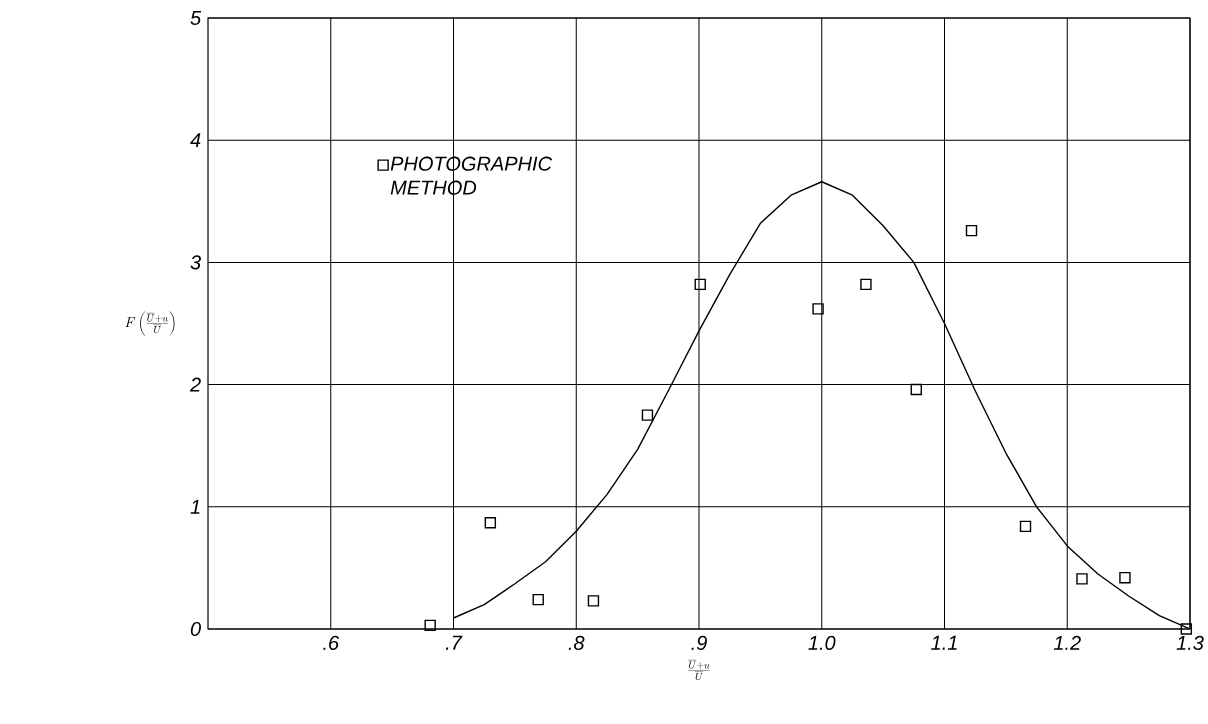 The height and width of the screenshot is (724, 1208). What do you see at coordinates (331, 643) in the screenshot?
I see `x-tick-label: .6` at bounding box center [331, 643].